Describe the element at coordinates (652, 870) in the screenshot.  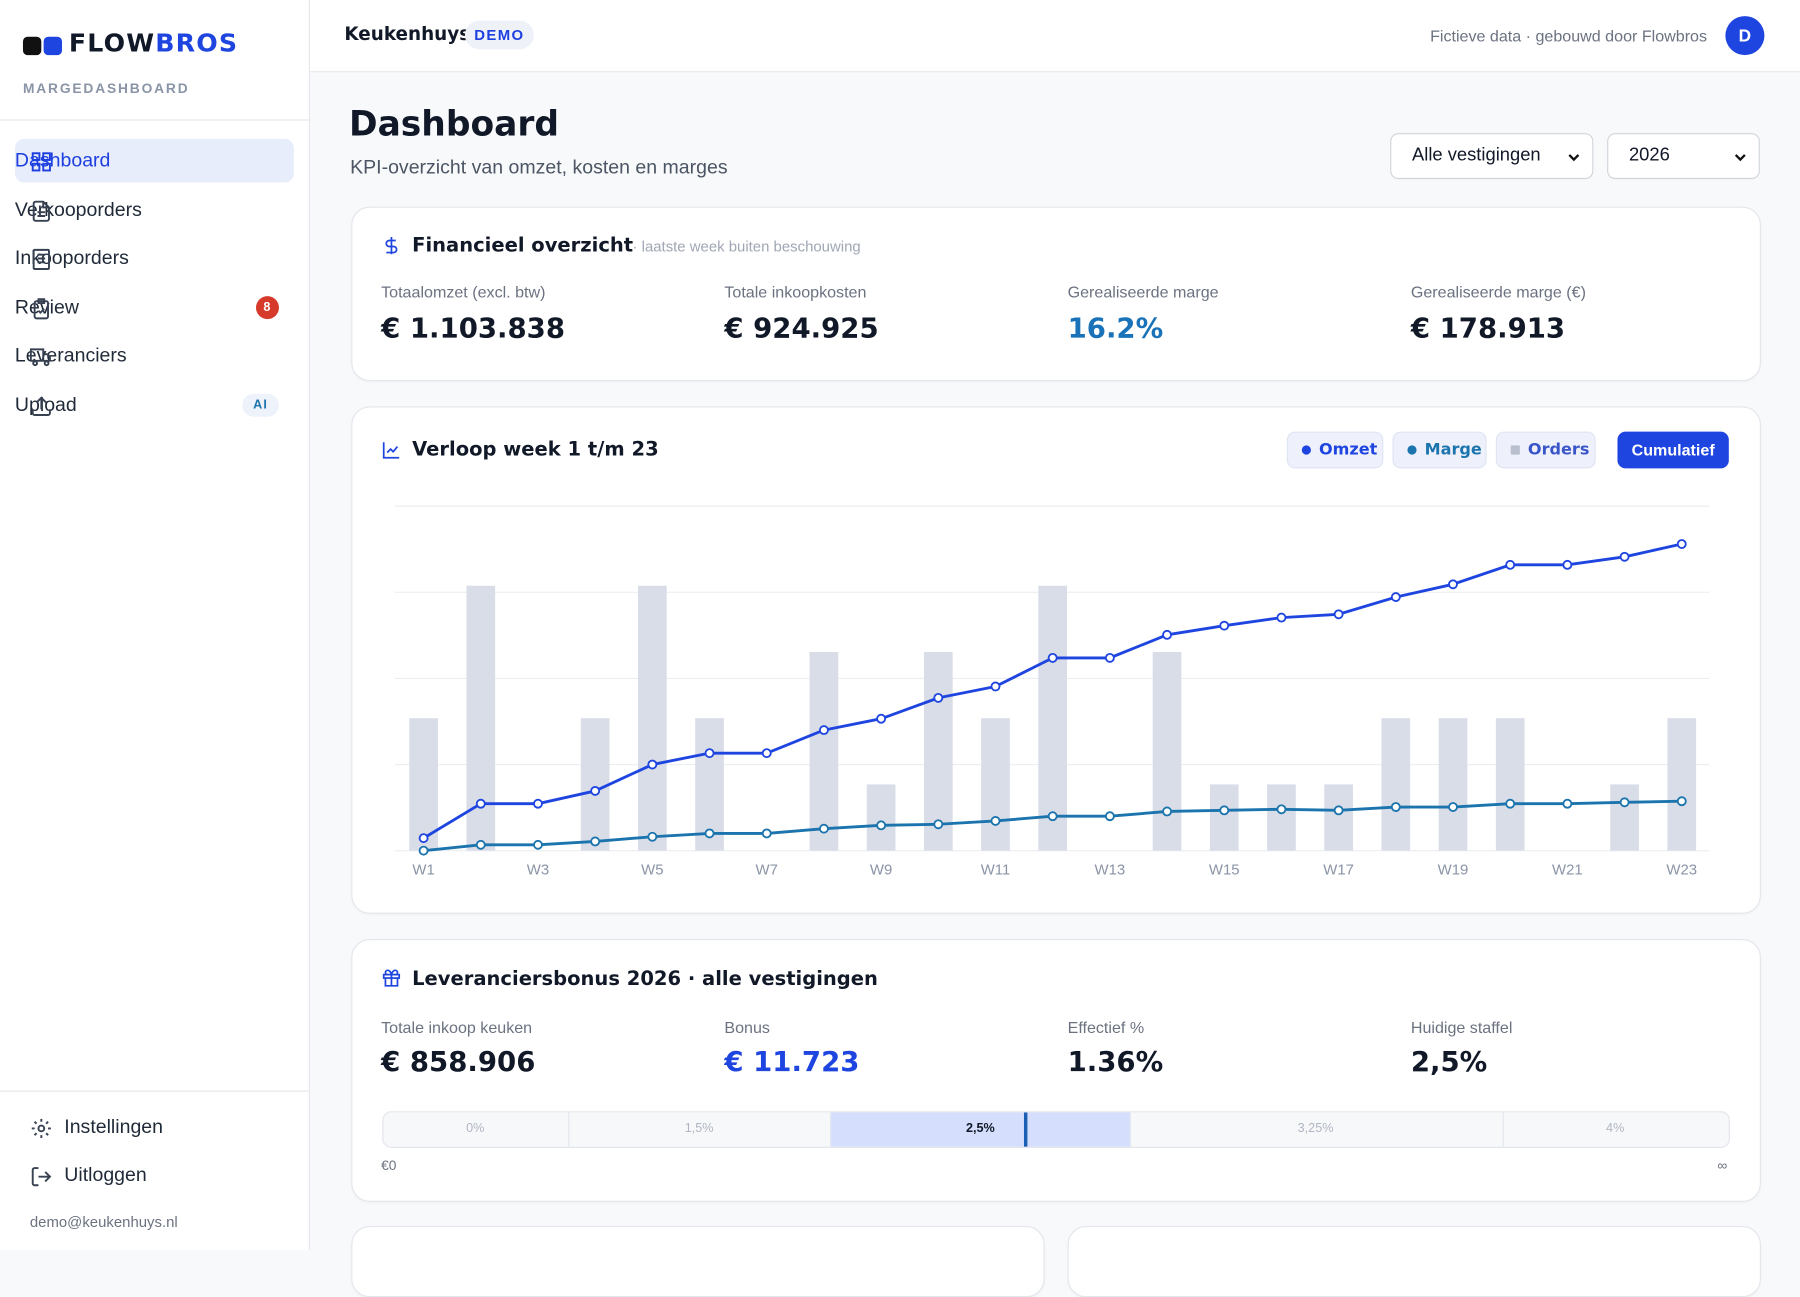
I see `x-tick-label: W5` at that location.